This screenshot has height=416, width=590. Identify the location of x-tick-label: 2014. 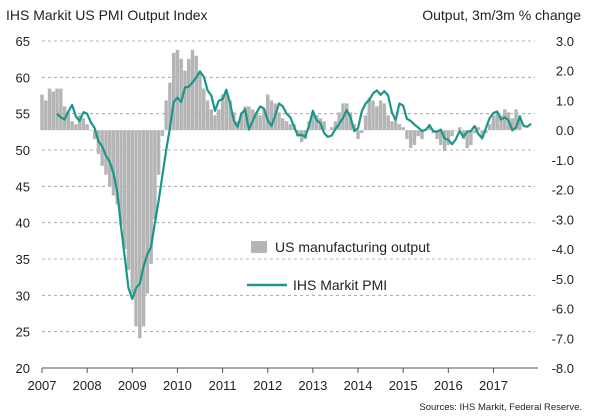
(358, 385).